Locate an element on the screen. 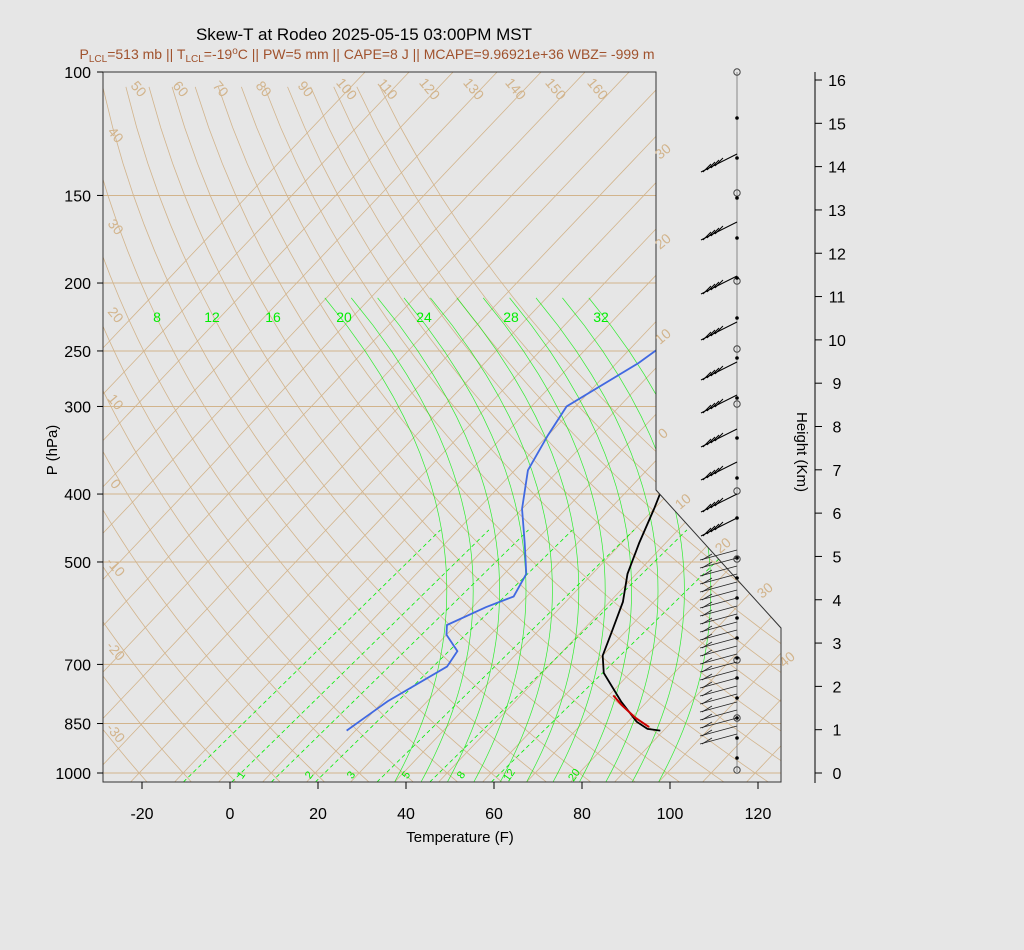 The height and width of the screenshot is (950, 1024). mixing-ratio-label: 8 is located at coordinates (461, 775).